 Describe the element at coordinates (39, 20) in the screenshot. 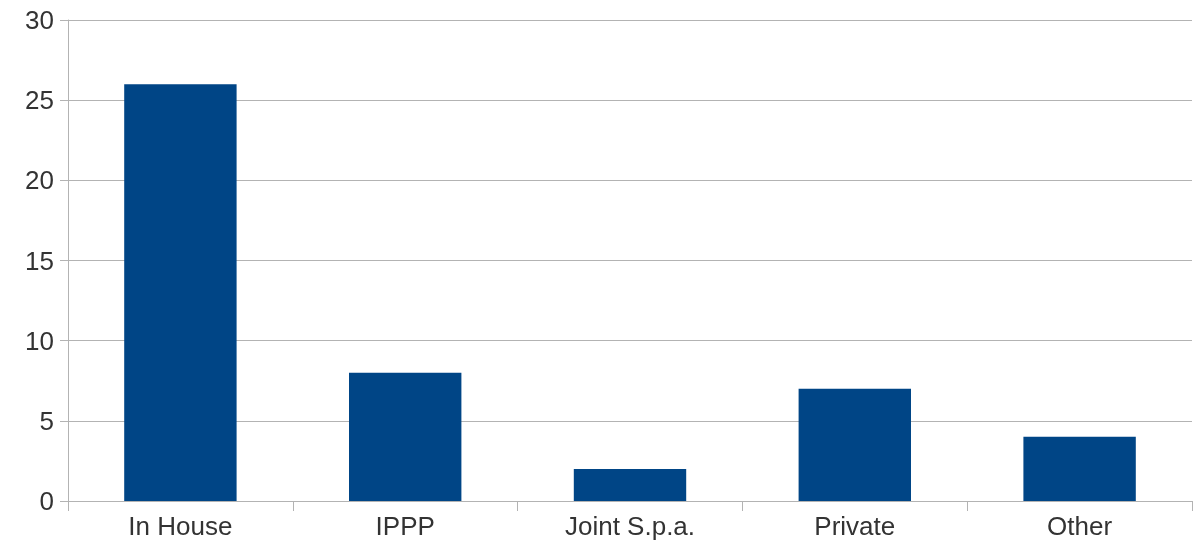

I see `y-tick-label: 30` at that location.